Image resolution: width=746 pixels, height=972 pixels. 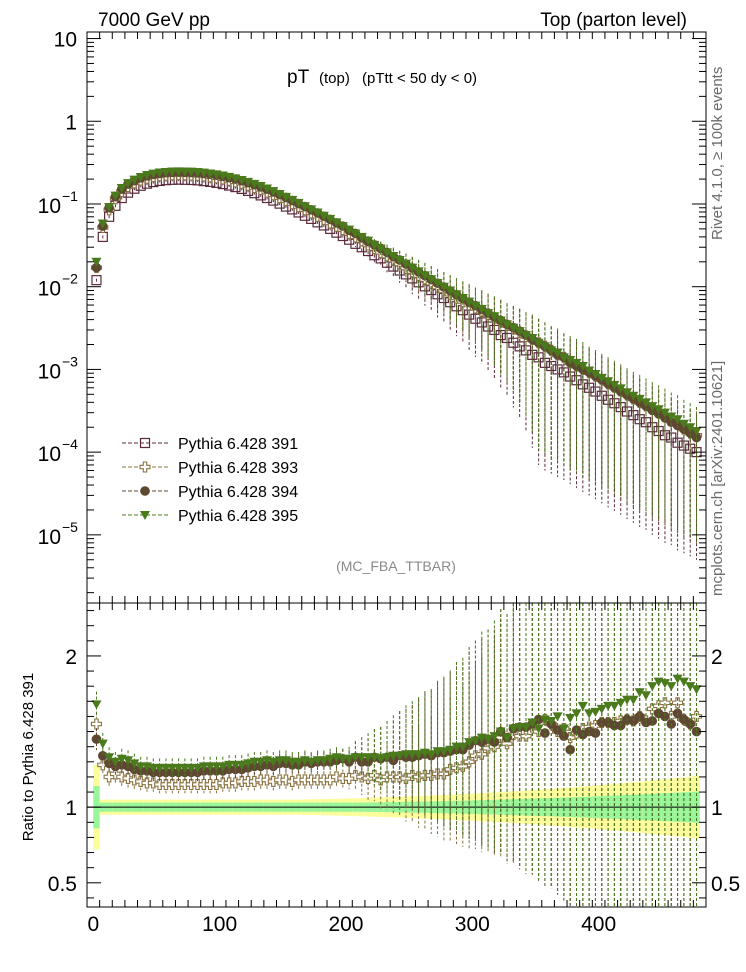 What do you see at coordinates (717, 808) in the screenshot?
I see `ratio-tick-label-right: 1` at bounding box center [717, 808].